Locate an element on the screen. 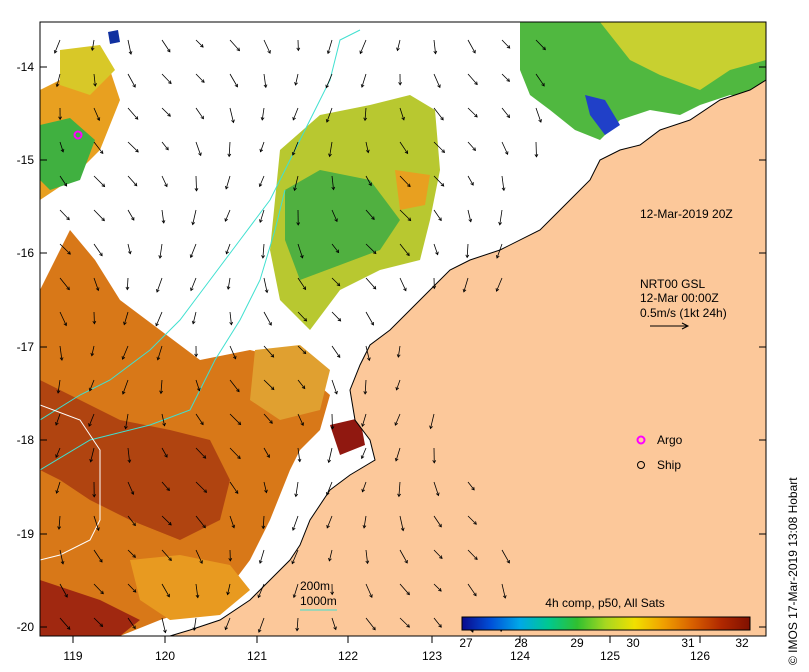  colorbar: 4h comp, p50, All Sats 27 28 29 30 31 32 is located at coordinates (605, 623).